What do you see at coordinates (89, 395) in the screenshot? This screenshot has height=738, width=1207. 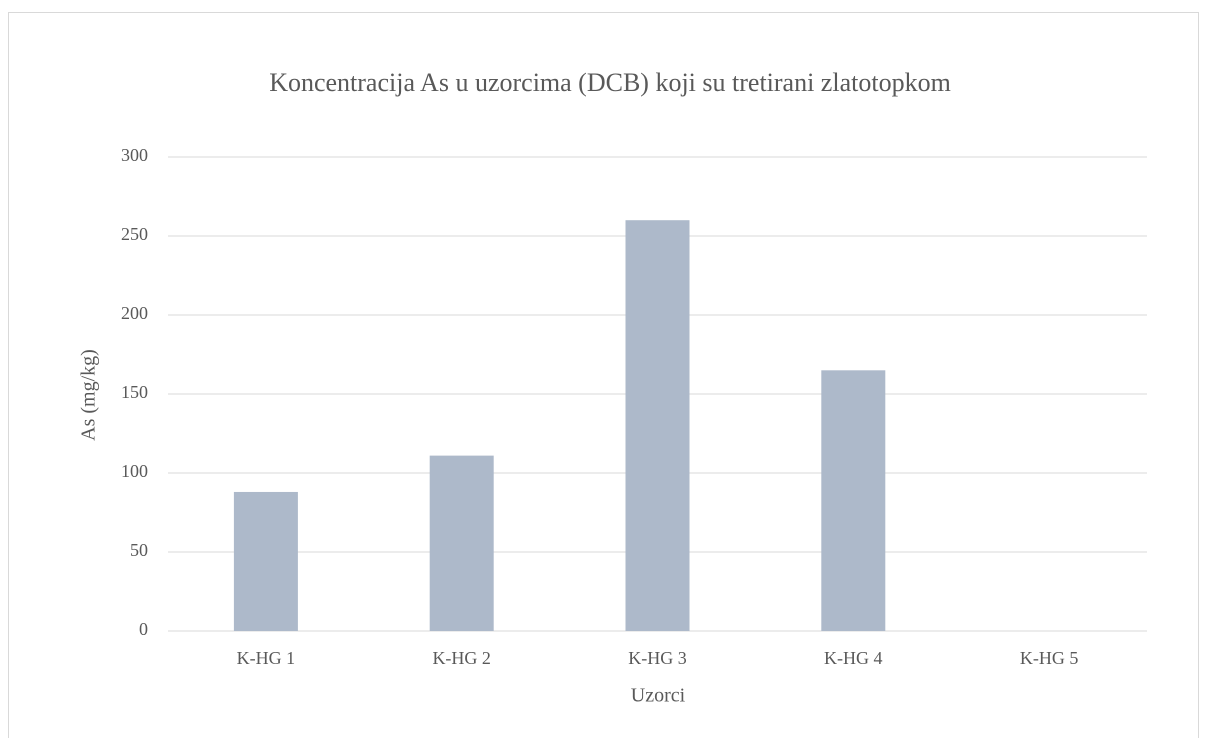 I see `y-axis-label: As (mg/kg)` at bounding box center [89, 395].